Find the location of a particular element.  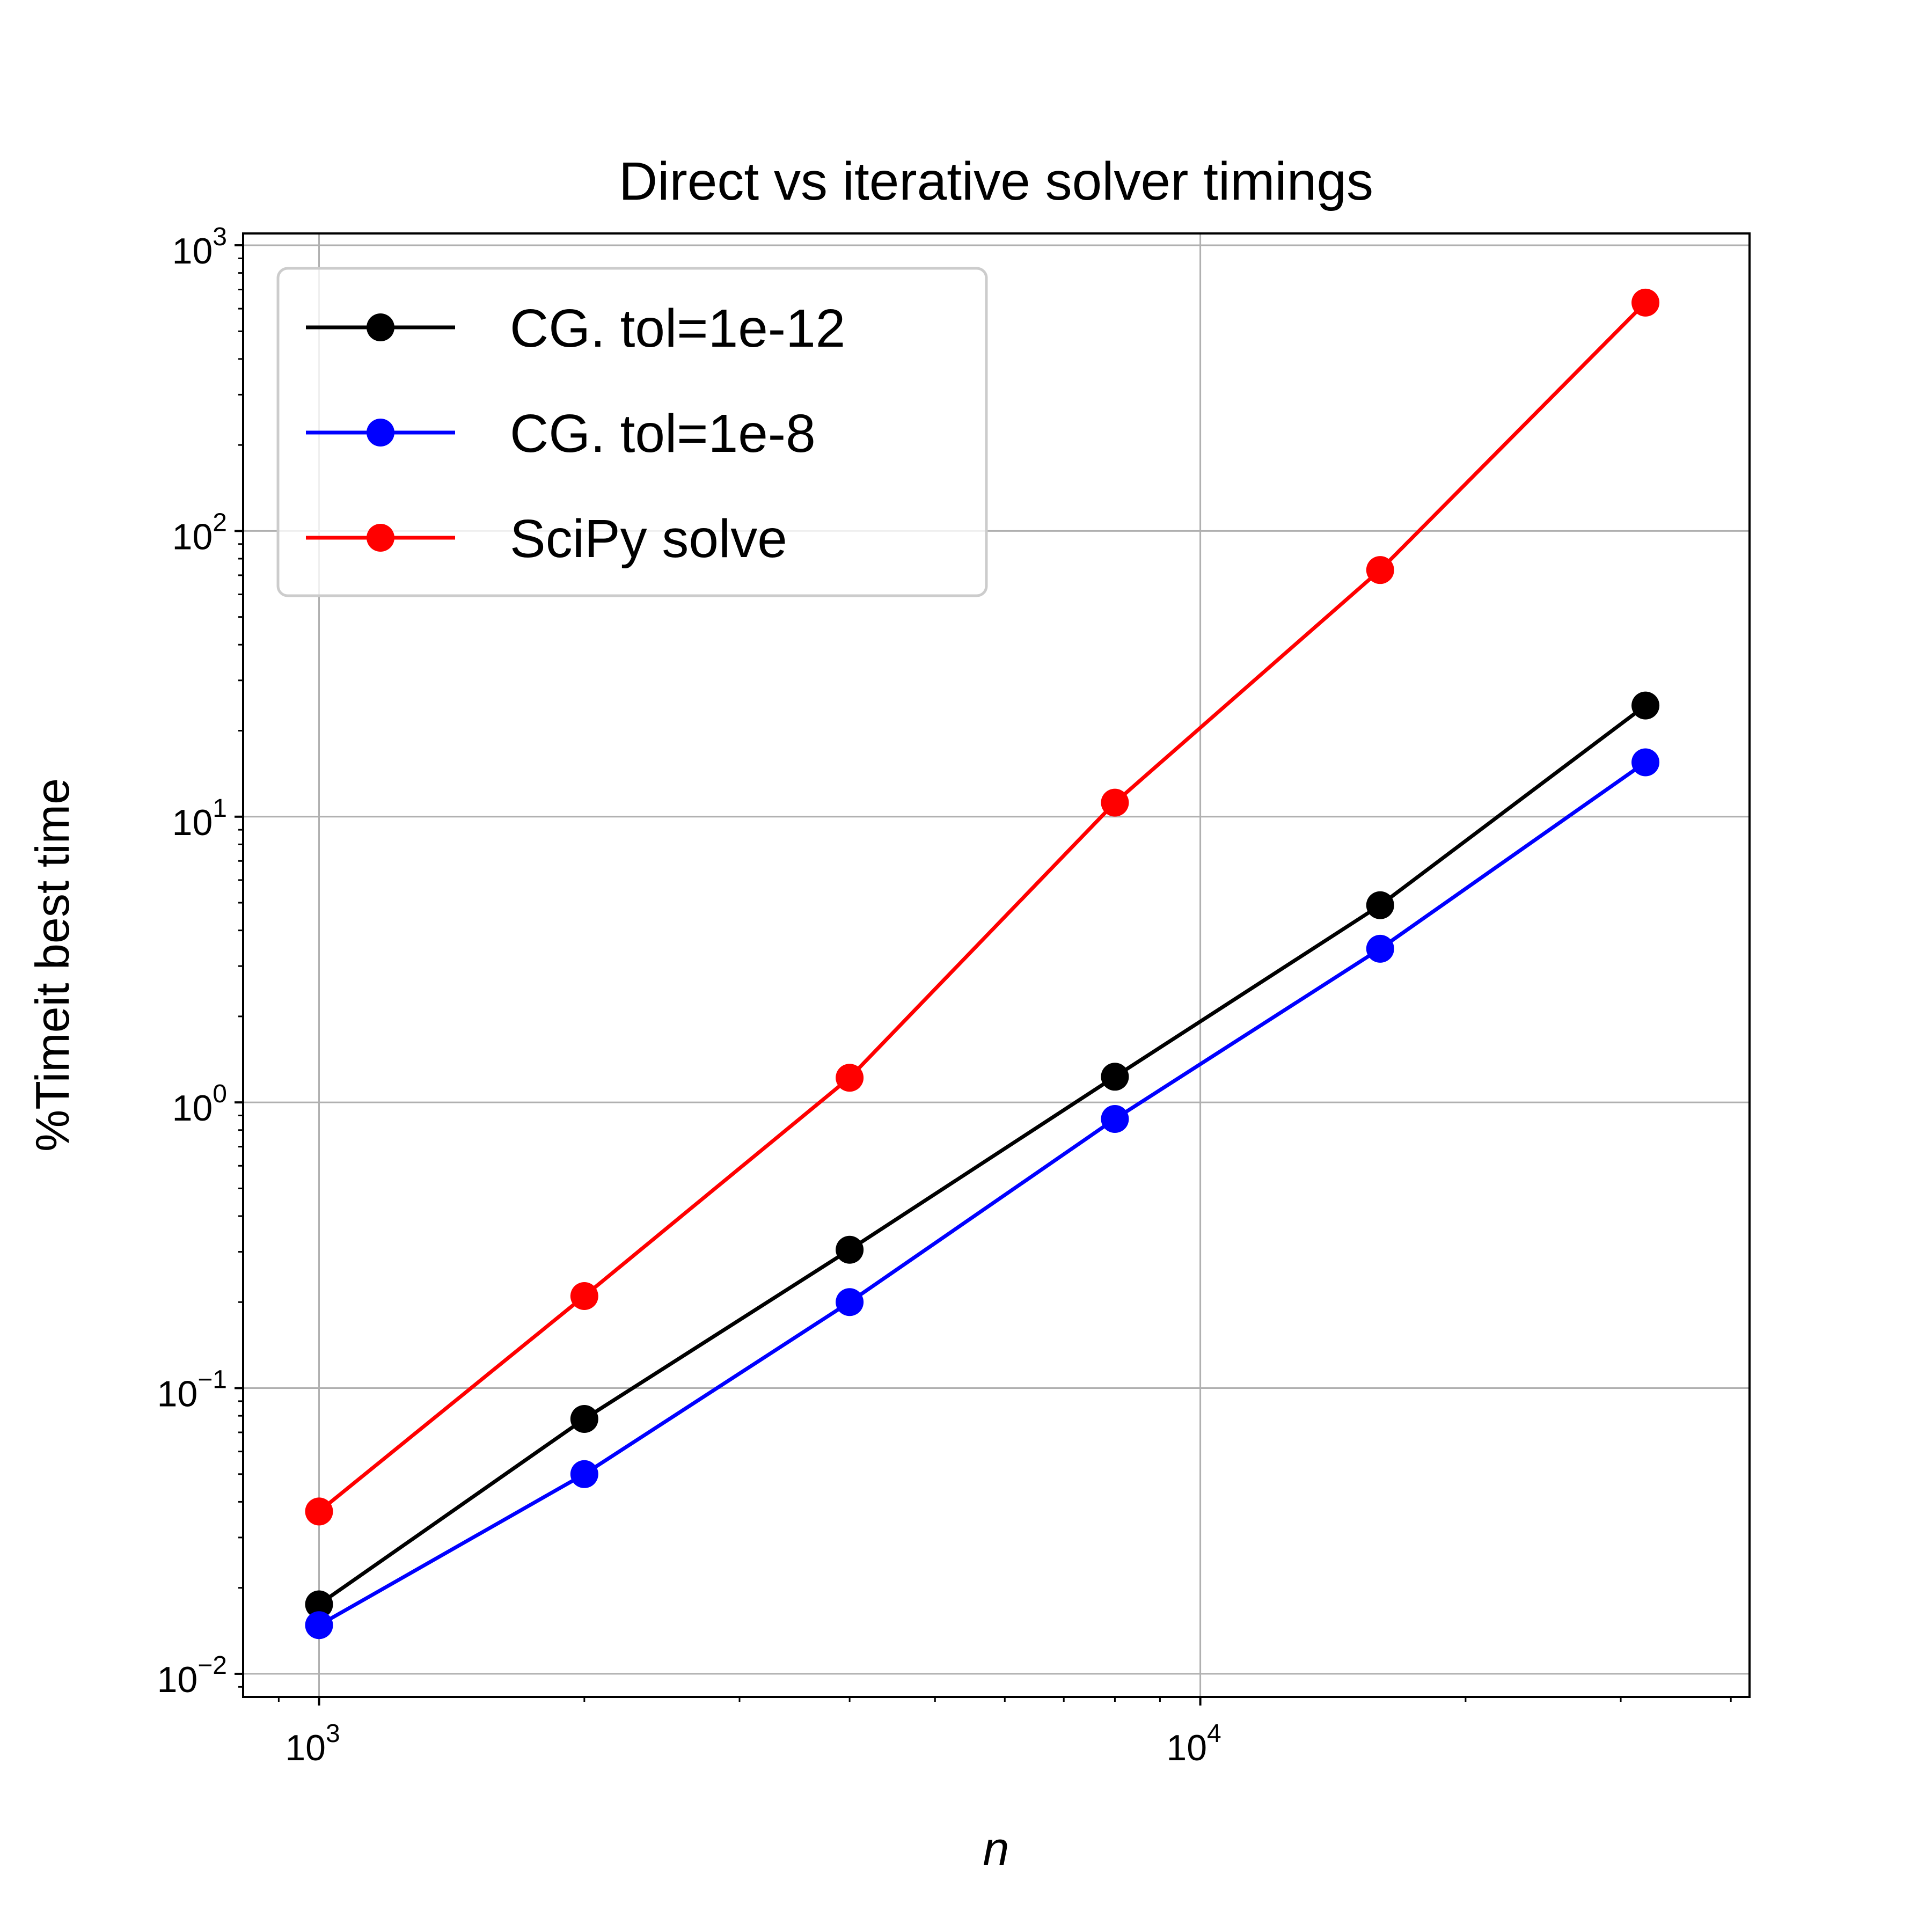

legend-label: CG. tol=1e-8 is located at coordinates (663, 434).